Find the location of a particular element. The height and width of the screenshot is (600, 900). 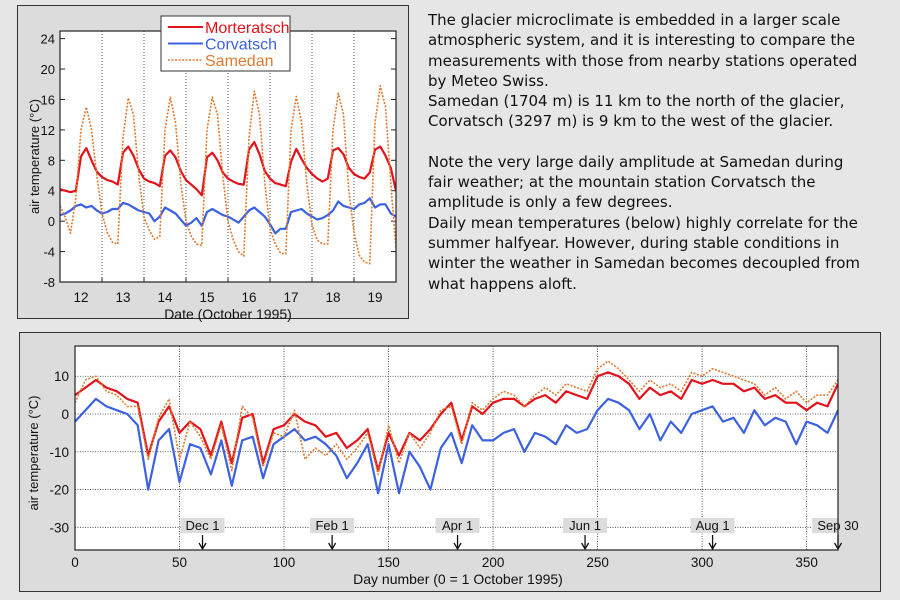

x-axis-label: Date (October 1995) is located at coordinates (228, 314).